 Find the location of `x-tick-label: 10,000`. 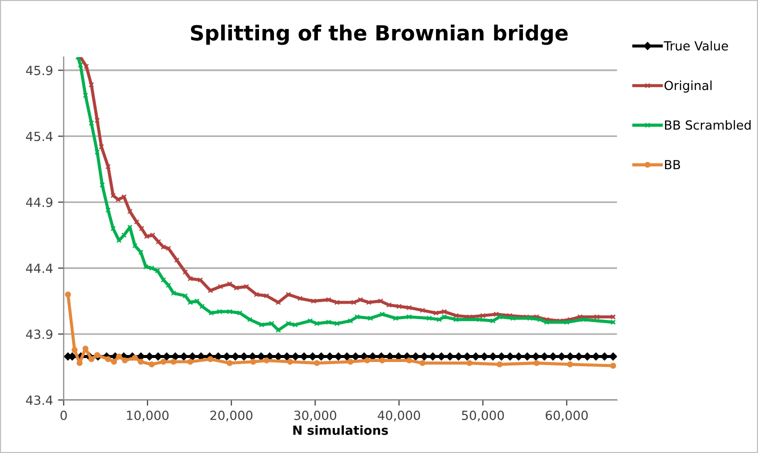

x-tick-label: 10,000 is located at coordinates (148, 416).